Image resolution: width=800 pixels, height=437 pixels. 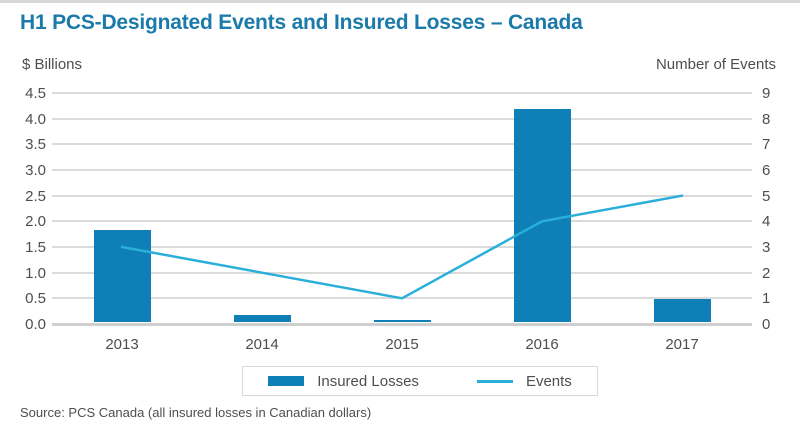 What do you see at coordinates (766, 273) in the screenshot?
I see `y-axis-tick-right: 2` at bounding box center [766, 273].